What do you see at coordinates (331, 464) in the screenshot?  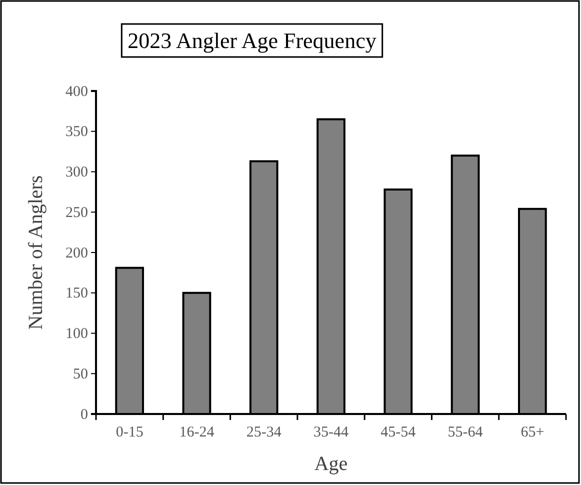 I see `x-axis-title: Age` at bounding box center [331, 464].